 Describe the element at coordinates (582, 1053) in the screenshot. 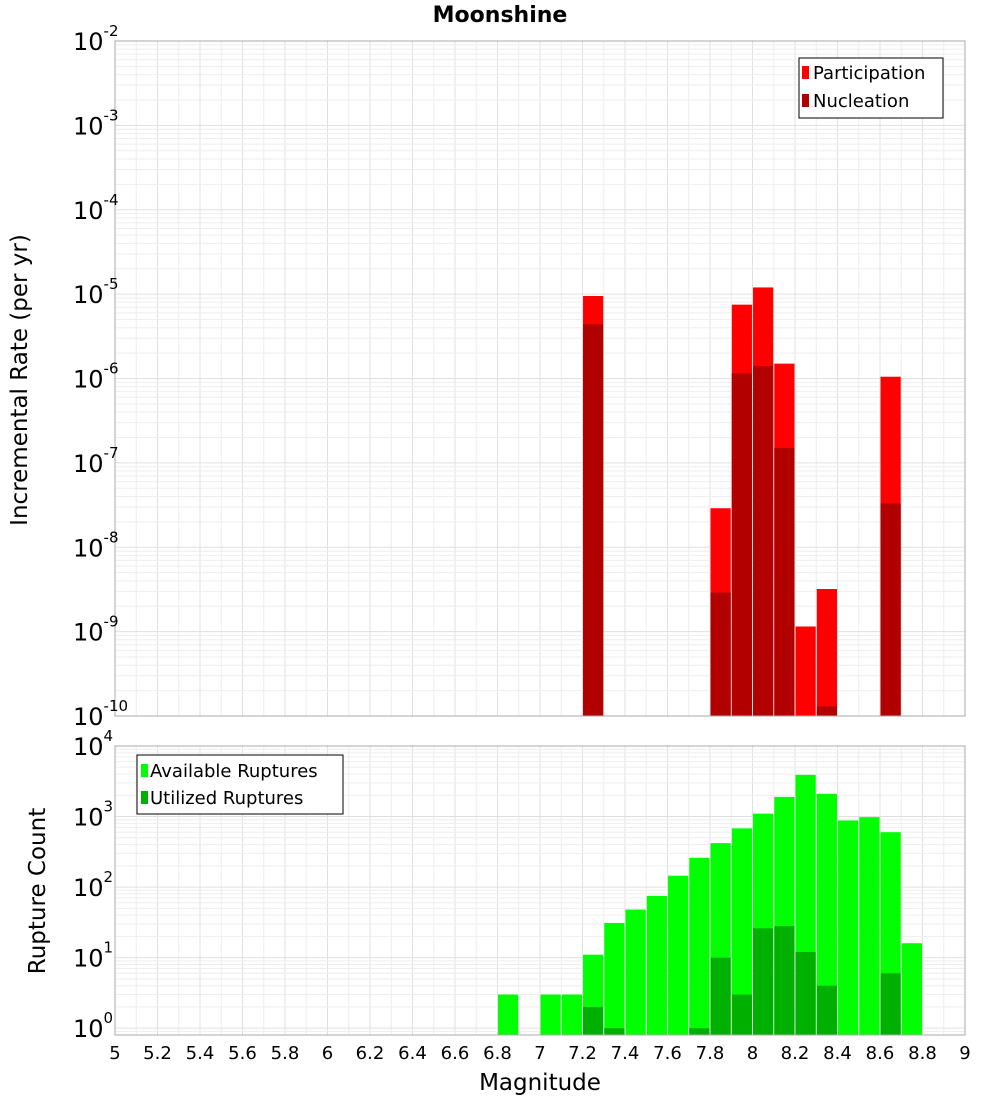

I see `x-tick-label: 7.2` at that location.